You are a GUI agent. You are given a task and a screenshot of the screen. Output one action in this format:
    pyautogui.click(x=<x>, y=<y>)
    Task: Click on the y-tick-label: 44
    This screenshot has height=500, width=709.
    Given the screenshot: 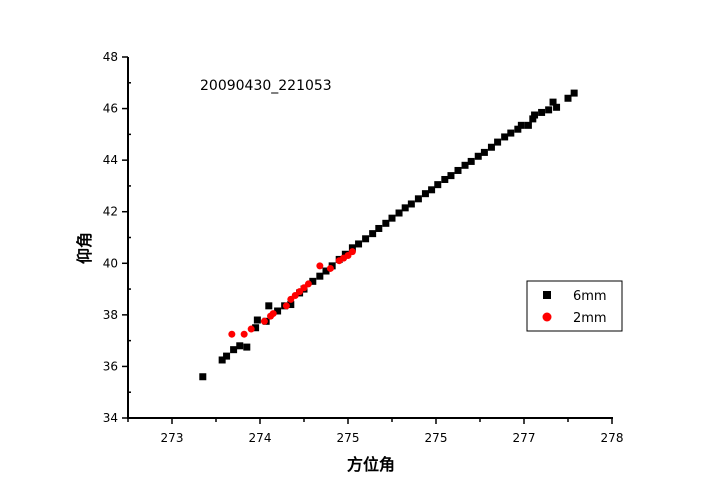 What is the action you would take?
    pyautogui.click(x=110, y=160)
    